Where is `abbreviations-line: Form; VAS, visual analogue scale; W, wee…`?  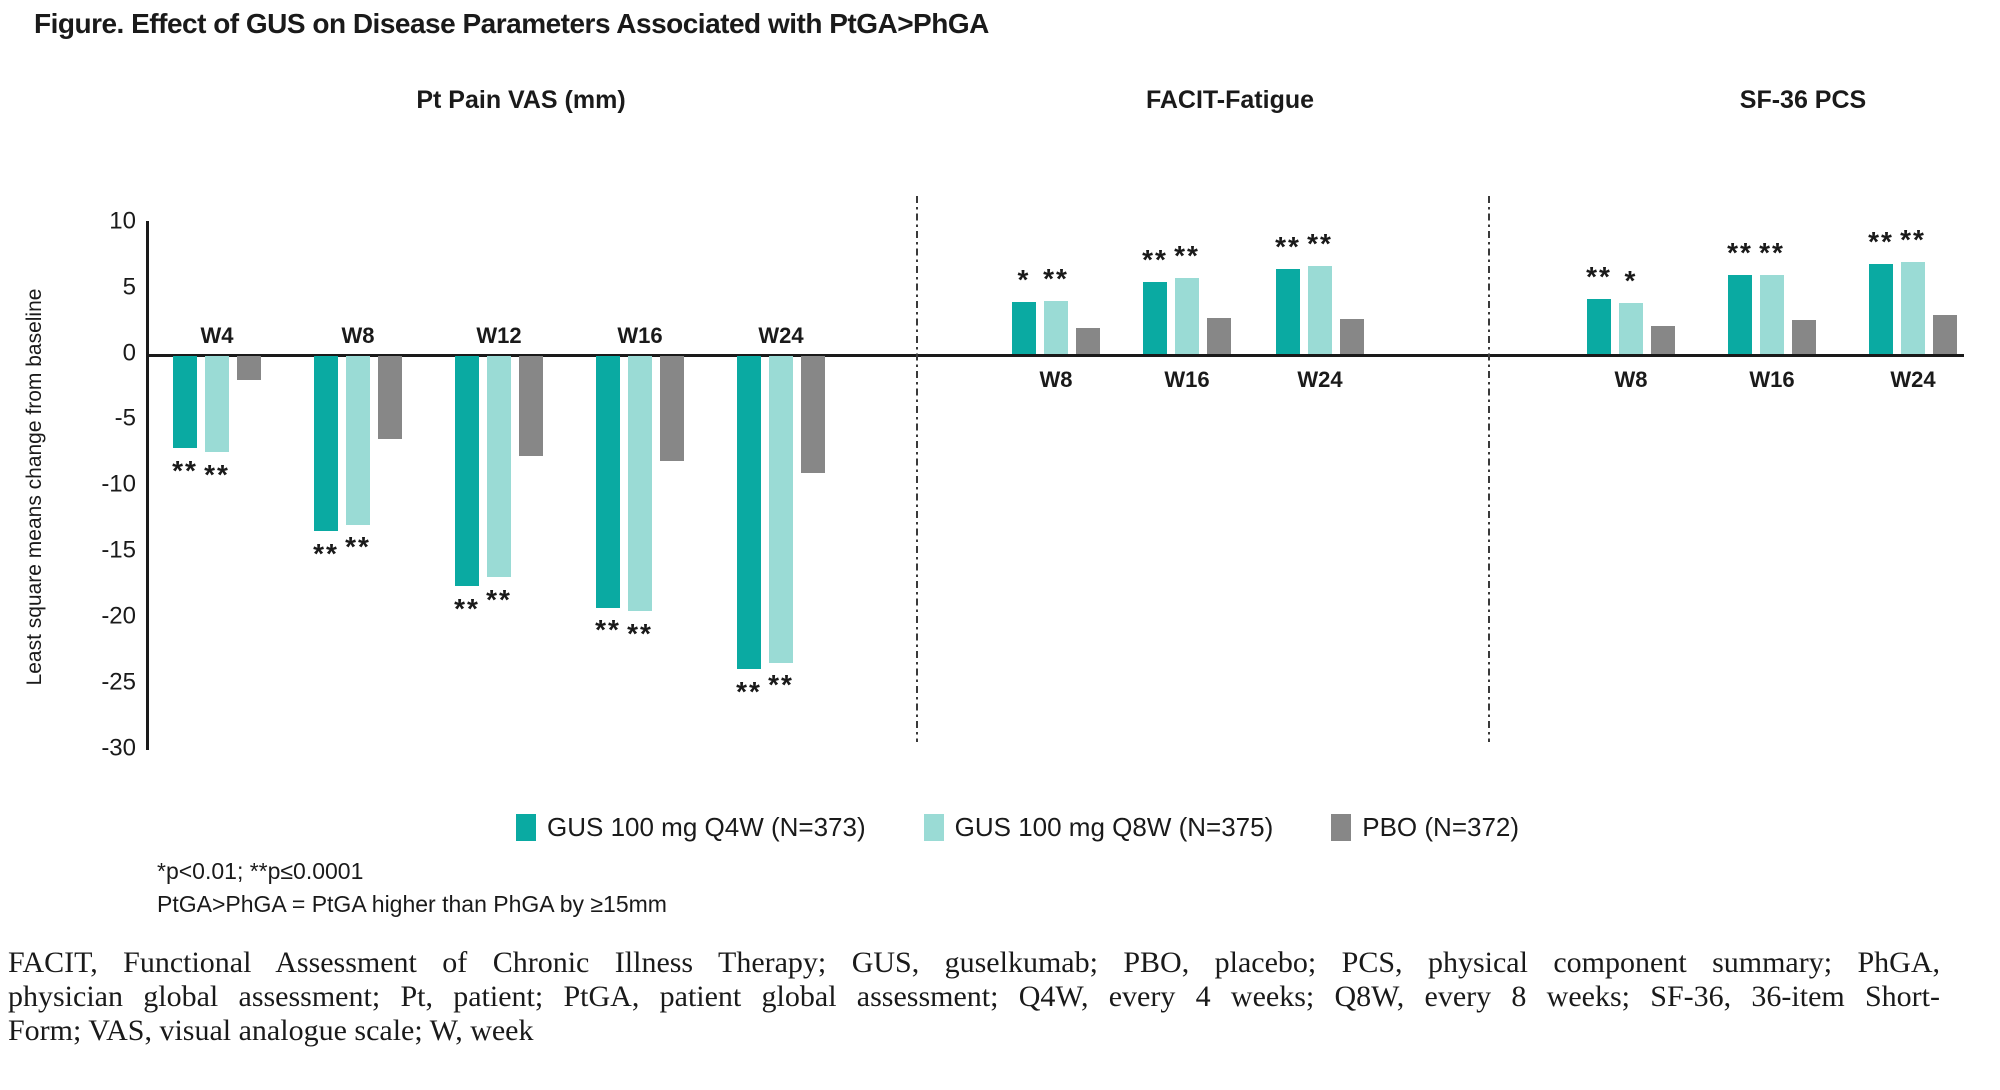 abbreviations-line: Form; VAS, visual analogue scale; W, wee… is located at coordinates (271, 1030).